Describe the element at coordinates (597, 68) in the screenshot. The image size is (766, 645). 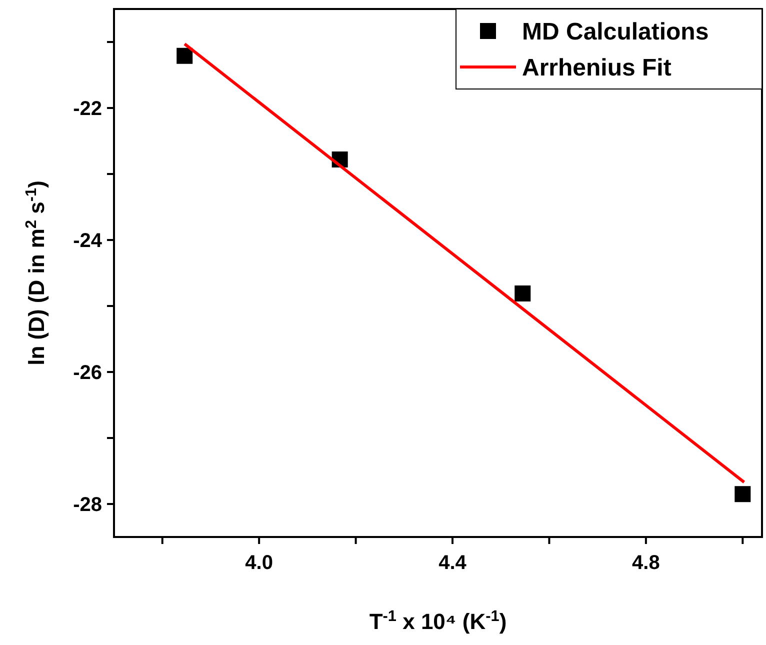
I see `legend-label: Arrhenius Fit` at that location.